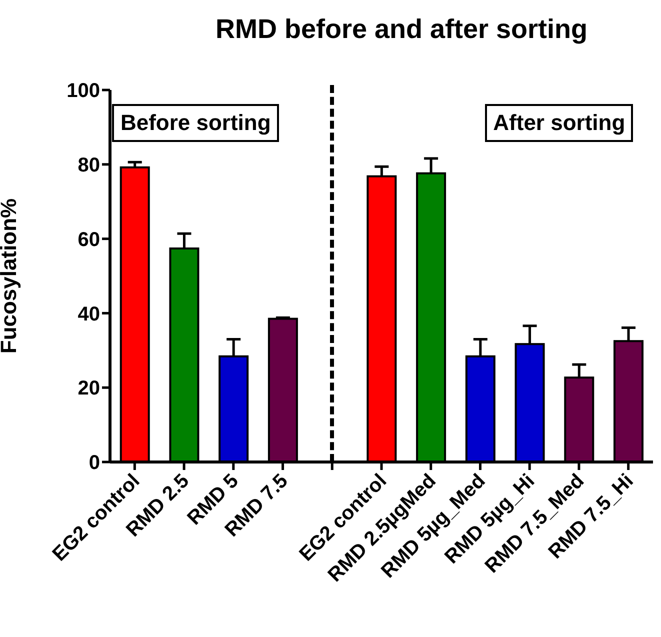 This screenshot has height=637, width=661. What do you see at coordinates (89, 389) in the screenshot?
I see `y-tick-label: 20` at bounding box center [89, 389].